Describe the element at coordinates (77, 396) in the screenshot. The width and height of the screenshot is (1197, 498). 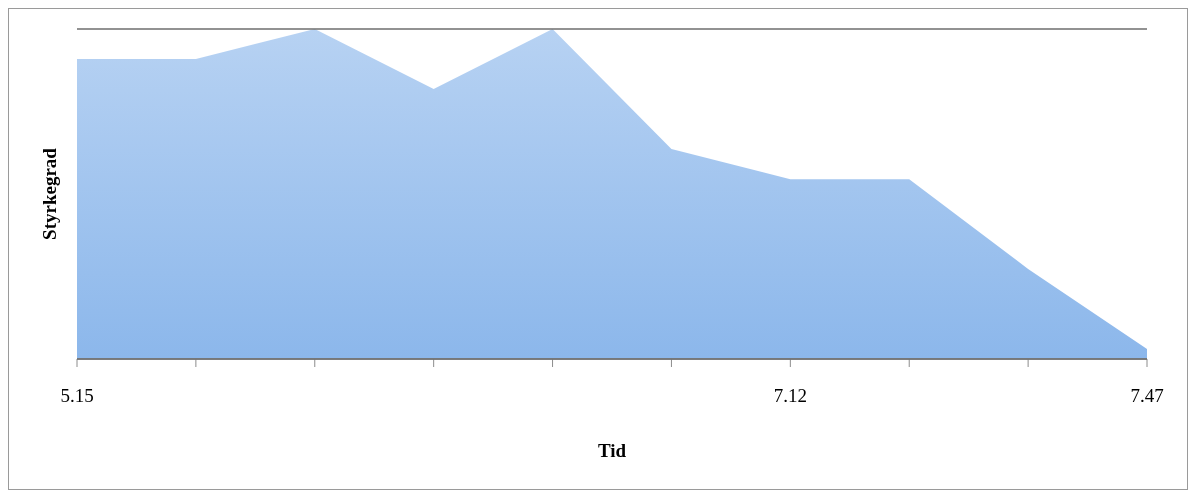
I see `x-tick-label: 5.15` at that location.